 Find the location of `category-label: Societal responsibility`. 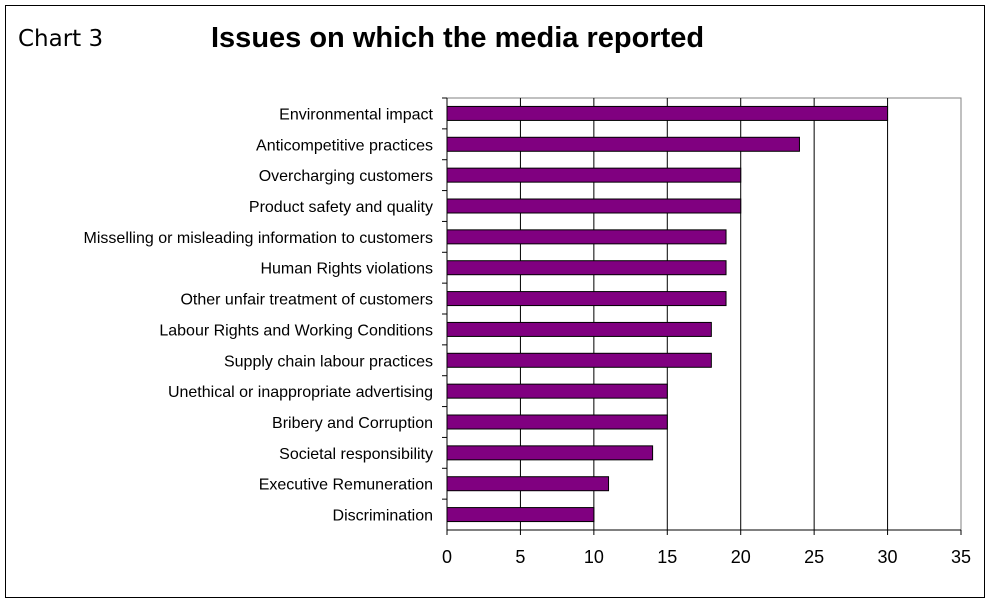

category-label: Societal responsibility is located at coordinates (356, 454).